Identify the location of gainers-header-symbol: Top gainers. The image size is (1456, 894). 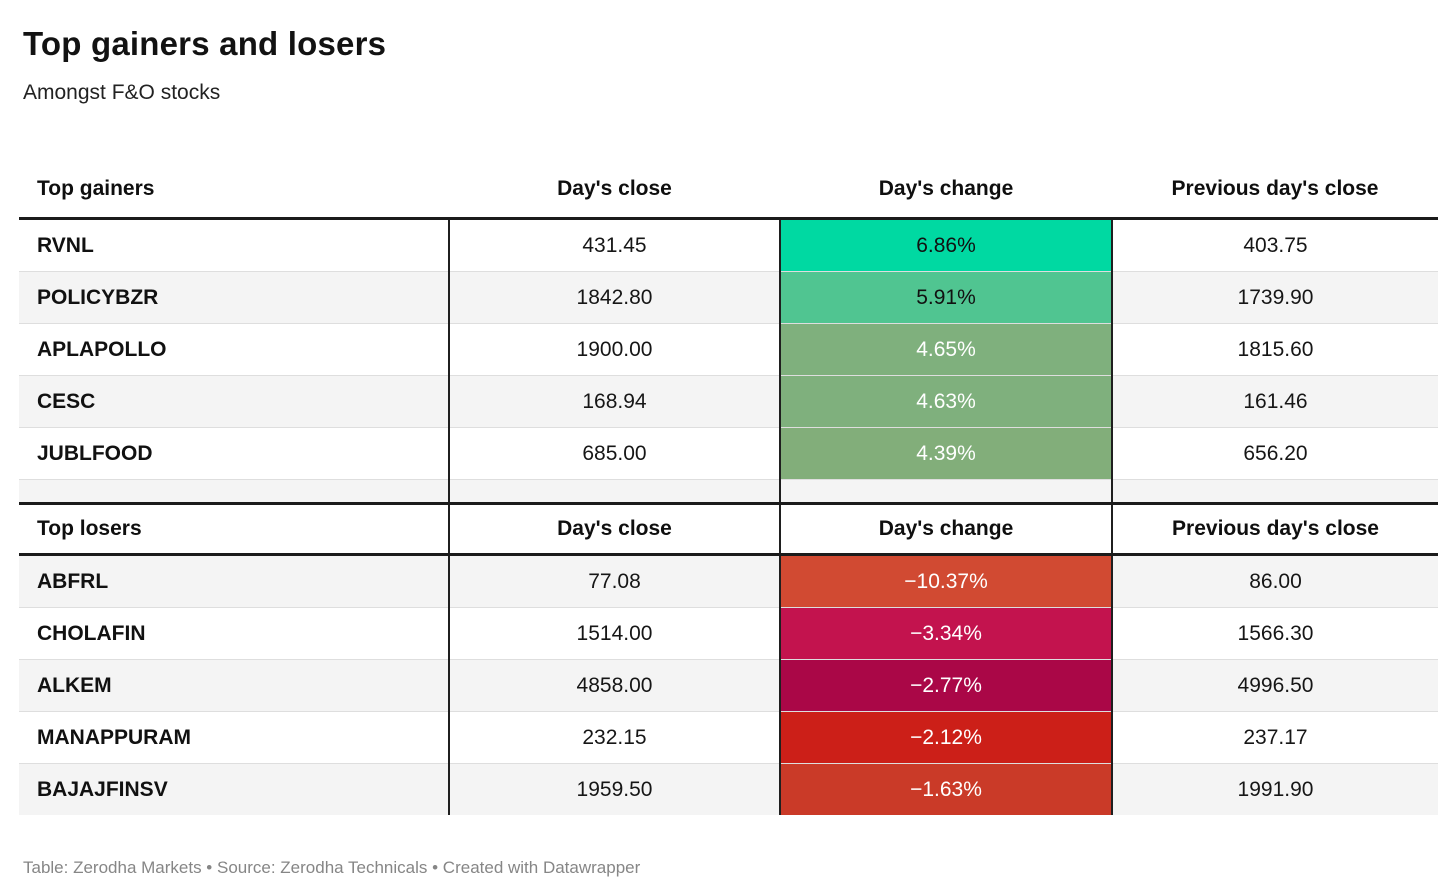
(234, 190).